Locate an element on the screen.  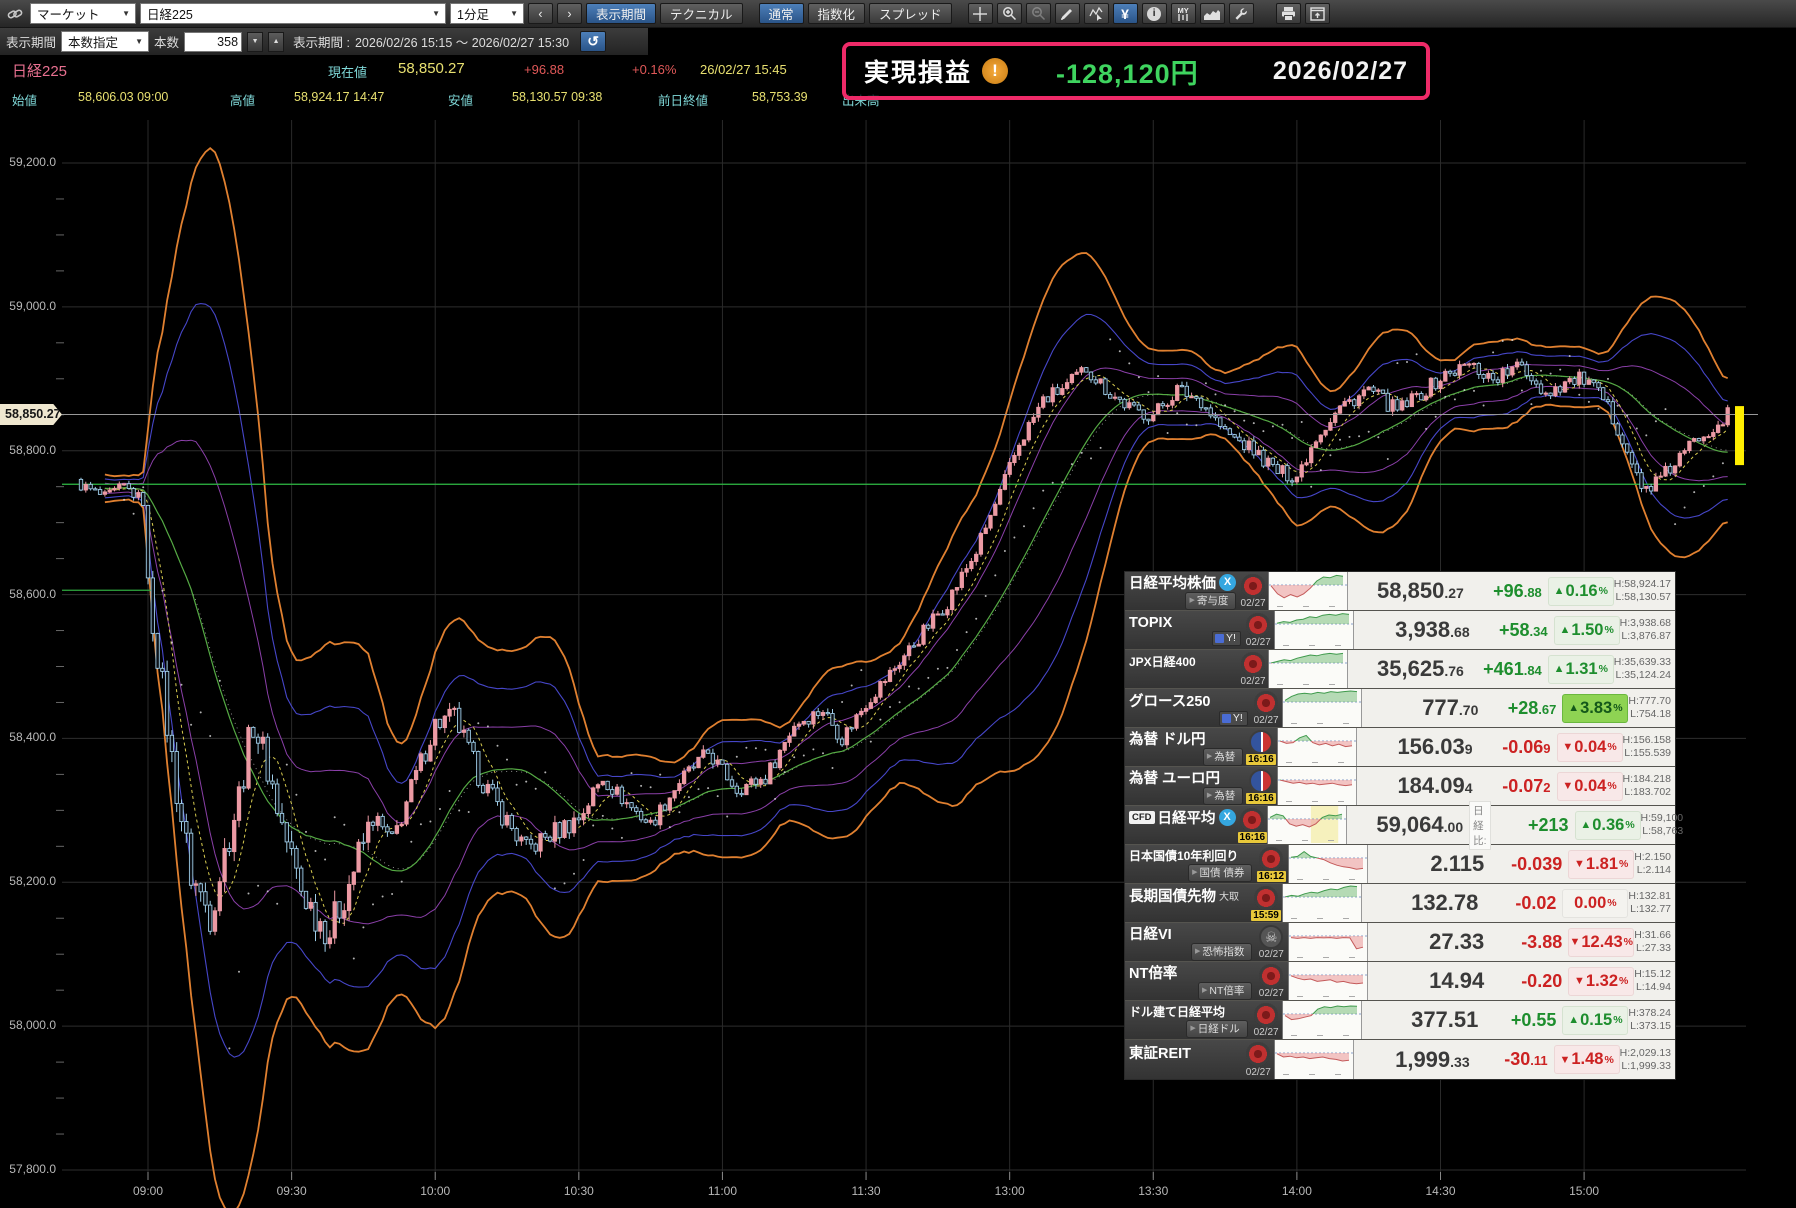
normal-mode-button: 通常 is located at coordinates (781, 13).